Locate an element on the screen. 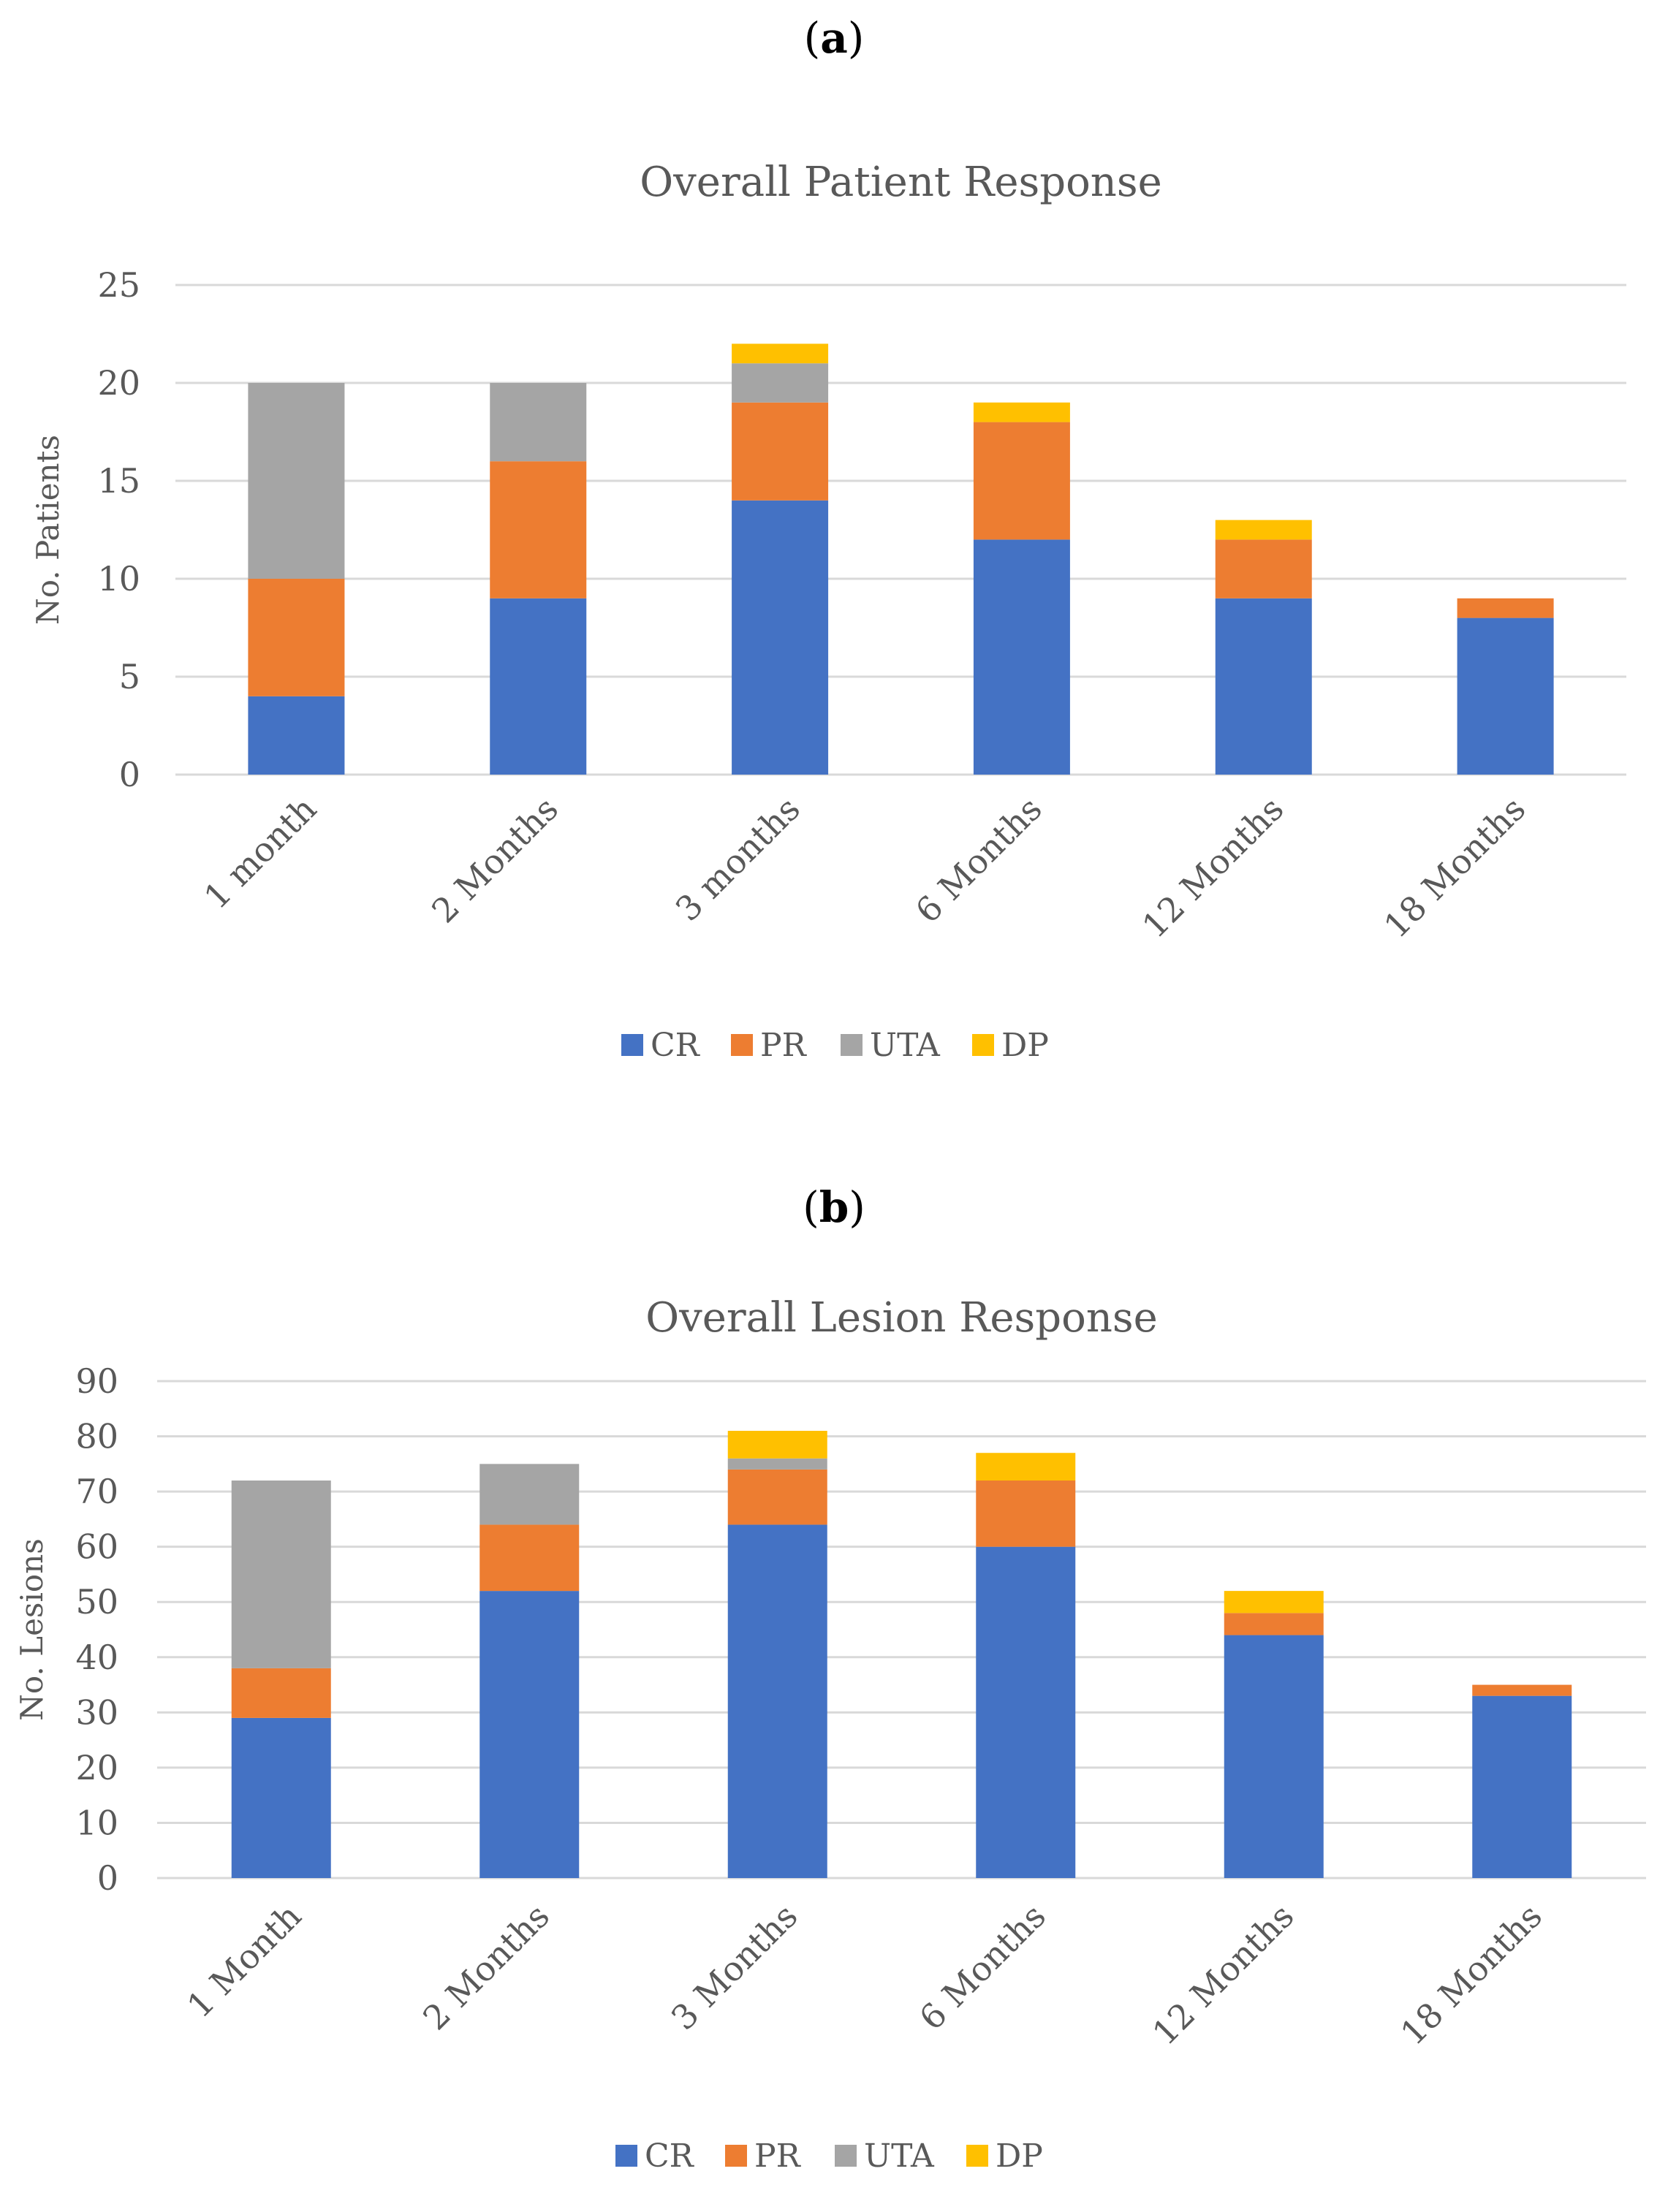 The width and height of the screenshot is (1668, 2212). y-axis-title: No. Patients is located at coordinates (48, 530).